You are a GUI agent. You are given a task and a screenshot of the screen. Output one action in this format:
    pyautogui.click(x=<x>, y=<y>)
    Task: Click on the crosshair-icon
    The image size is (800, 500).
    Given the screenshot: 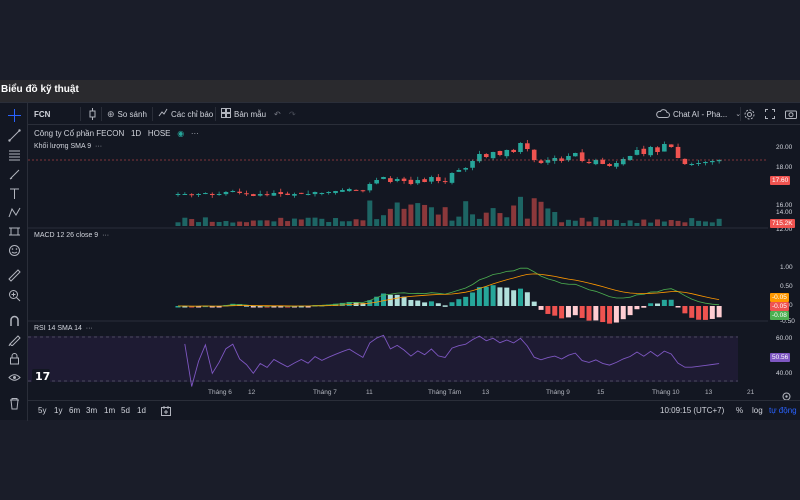 What is the action you would take?
    pyautogui.click(x=14, y=115)
    